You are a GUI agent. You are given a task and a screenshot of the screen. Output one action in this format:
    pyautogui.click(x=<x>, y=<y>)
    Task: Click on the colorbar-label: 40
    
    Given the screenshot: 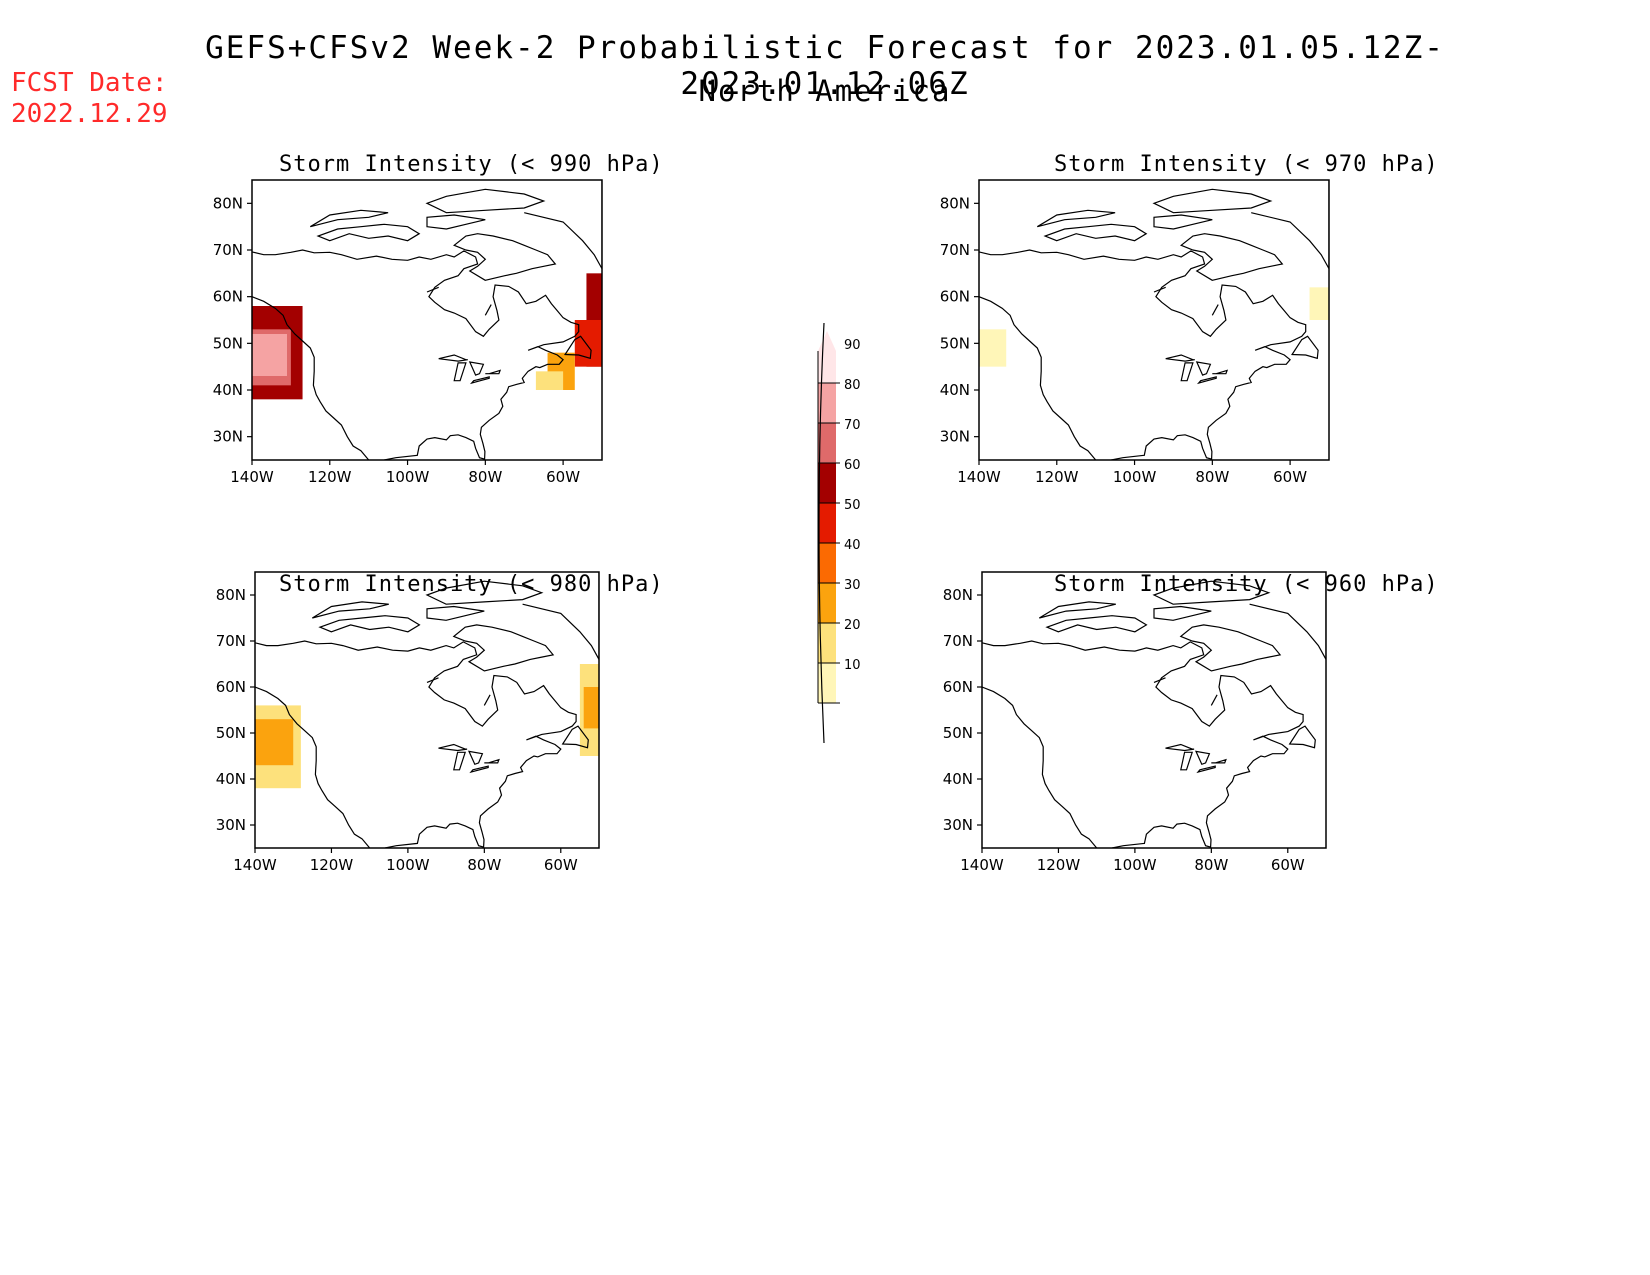 What is the action you would take?
    pyautogui.click(x=852, y=545)
    